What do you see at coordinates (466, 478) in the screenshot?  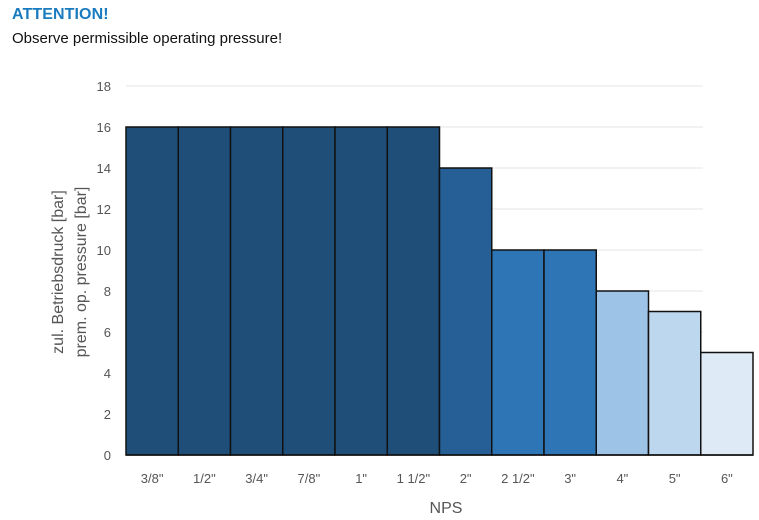 I see `x-tick-label: 2"` at bounding box center [466, 478].